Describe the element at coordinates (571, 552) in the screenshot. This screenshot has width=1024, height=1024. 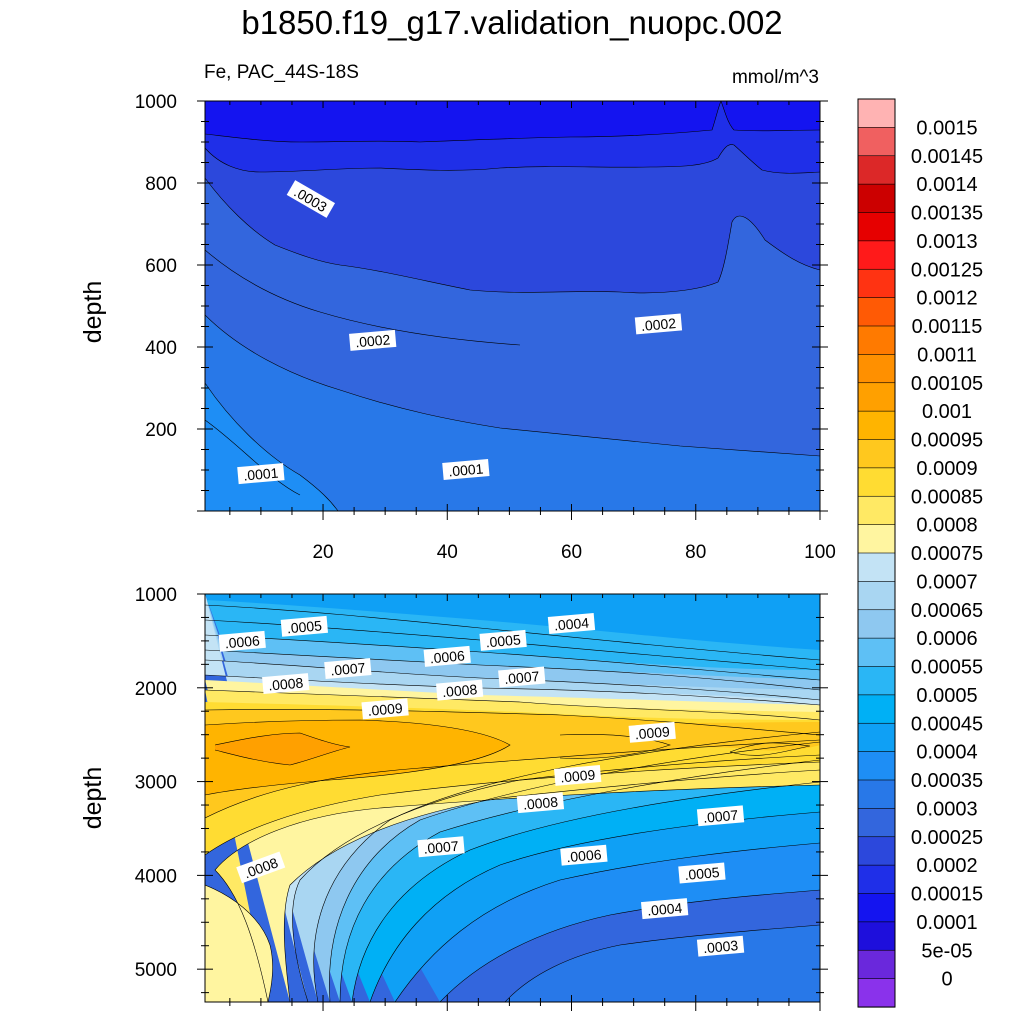
I see `x-tick-label: 60` at that location.